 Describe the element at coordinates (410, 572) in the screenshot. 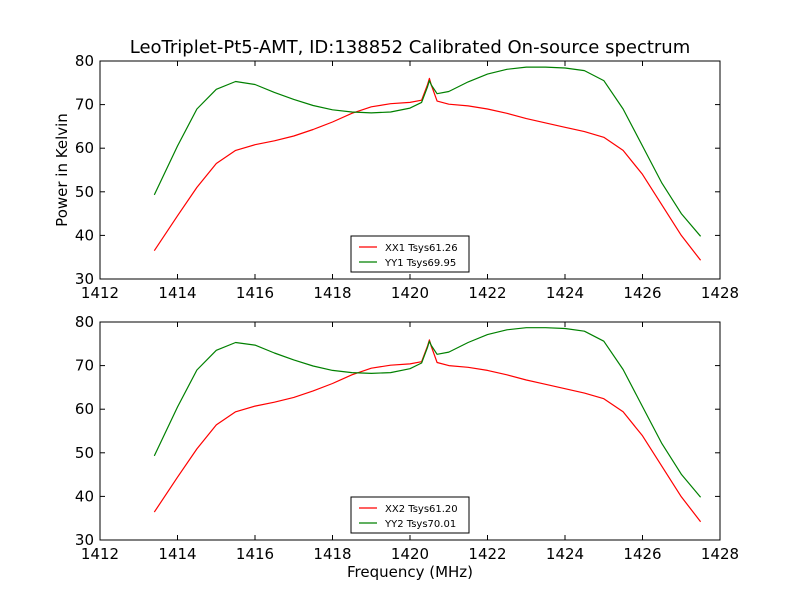

I see `x-axis-label: Frequency (MHz)` at that location.